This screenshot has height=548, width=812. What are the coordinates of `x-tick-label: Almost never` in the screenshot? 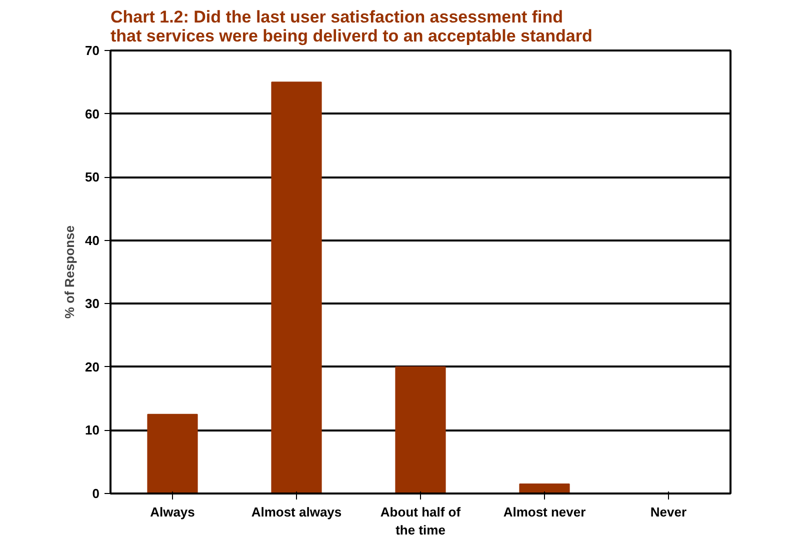 It's located at (544, 512).